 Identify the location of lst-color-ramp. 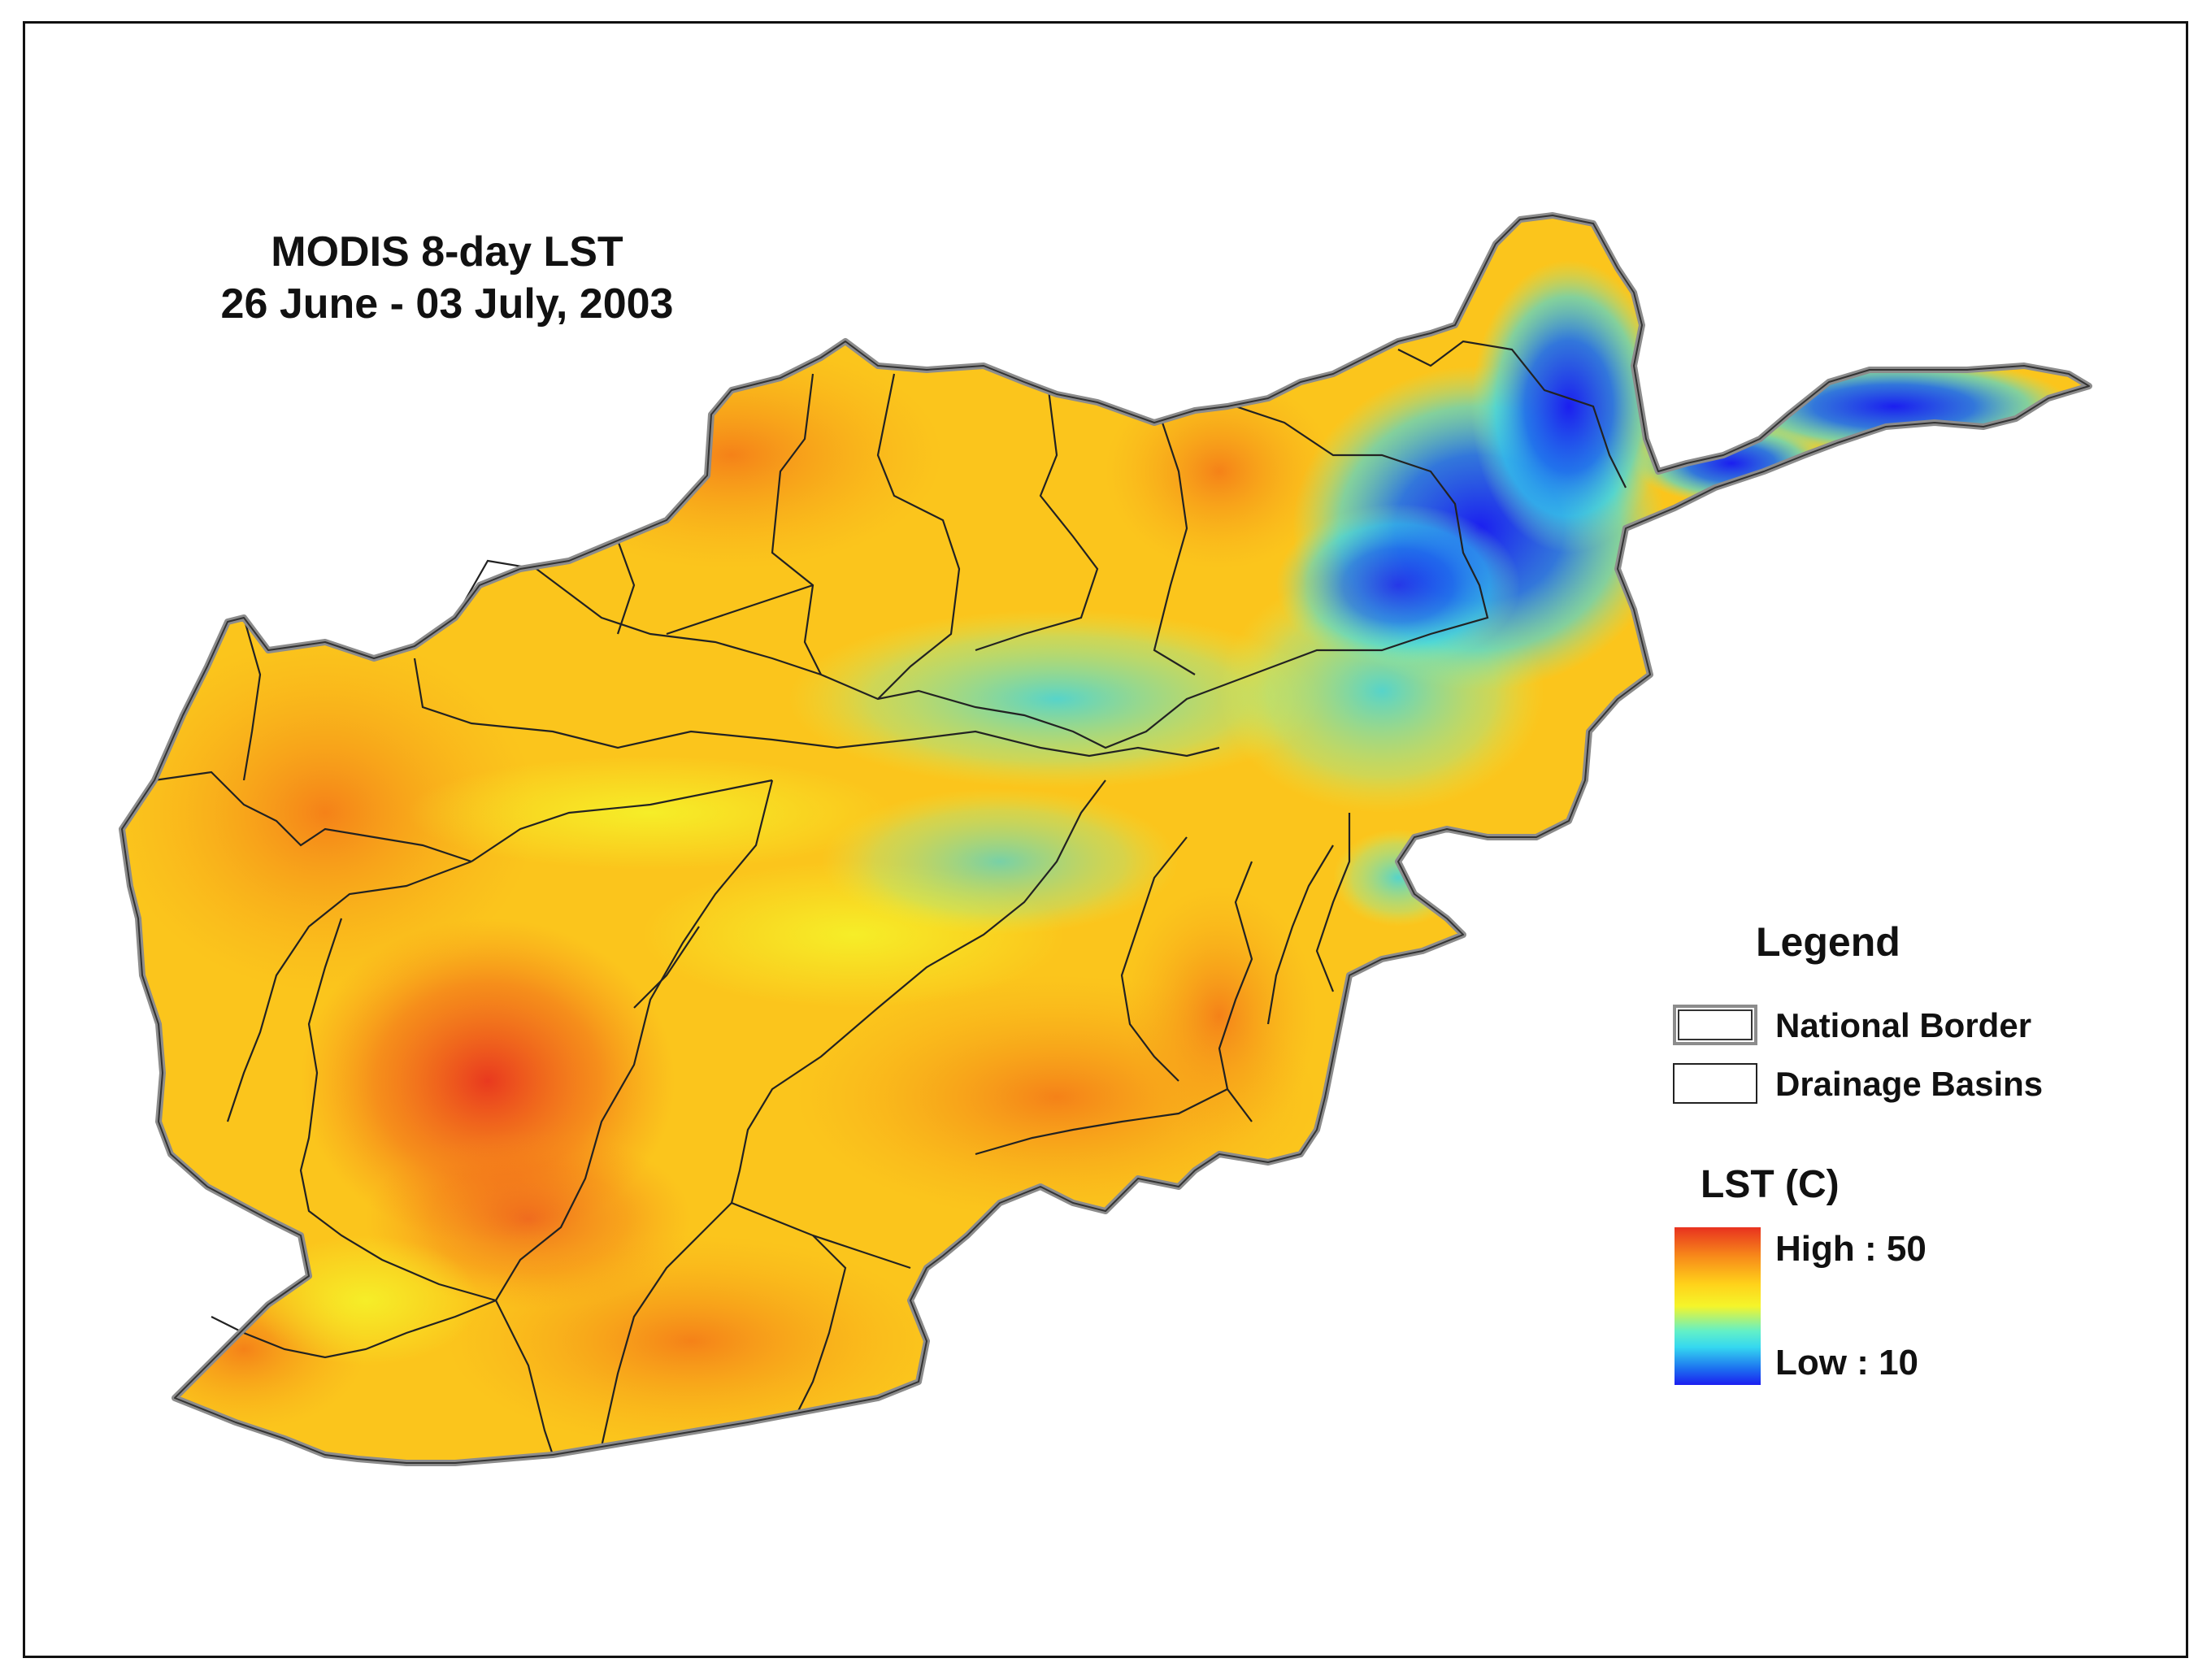
(1718, 1306).